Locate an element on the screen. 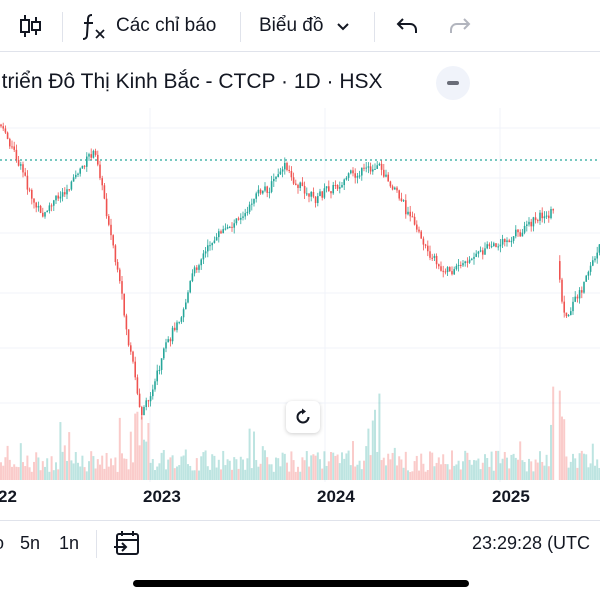 This screenshot has height=600, width=600. reset-chart-button is located at coordinates (303, 417).